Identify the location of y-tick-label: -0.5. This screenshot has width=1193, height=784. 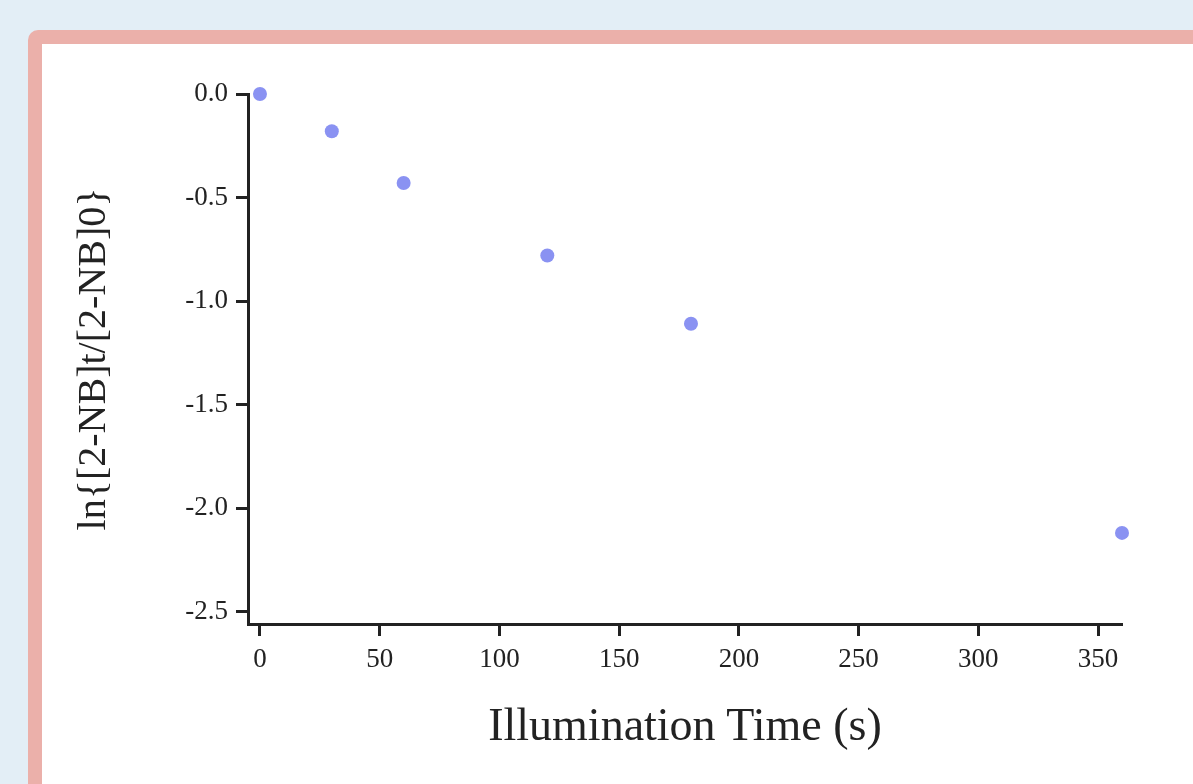
(206, 195).